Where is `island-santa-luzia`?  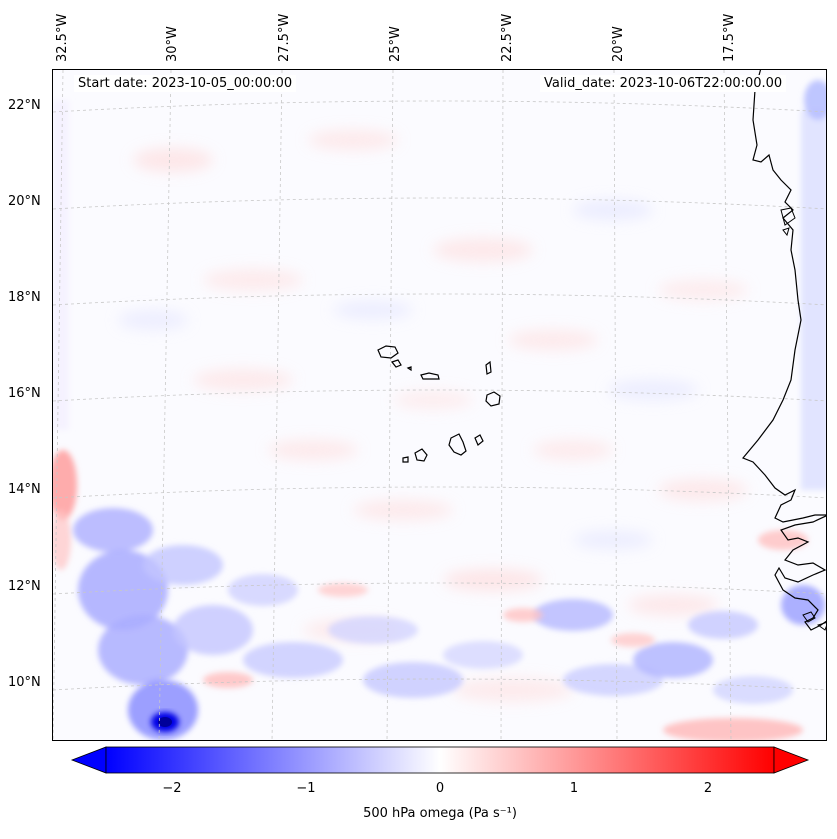 island-santa-luzia is located at coordinates (409, 369).